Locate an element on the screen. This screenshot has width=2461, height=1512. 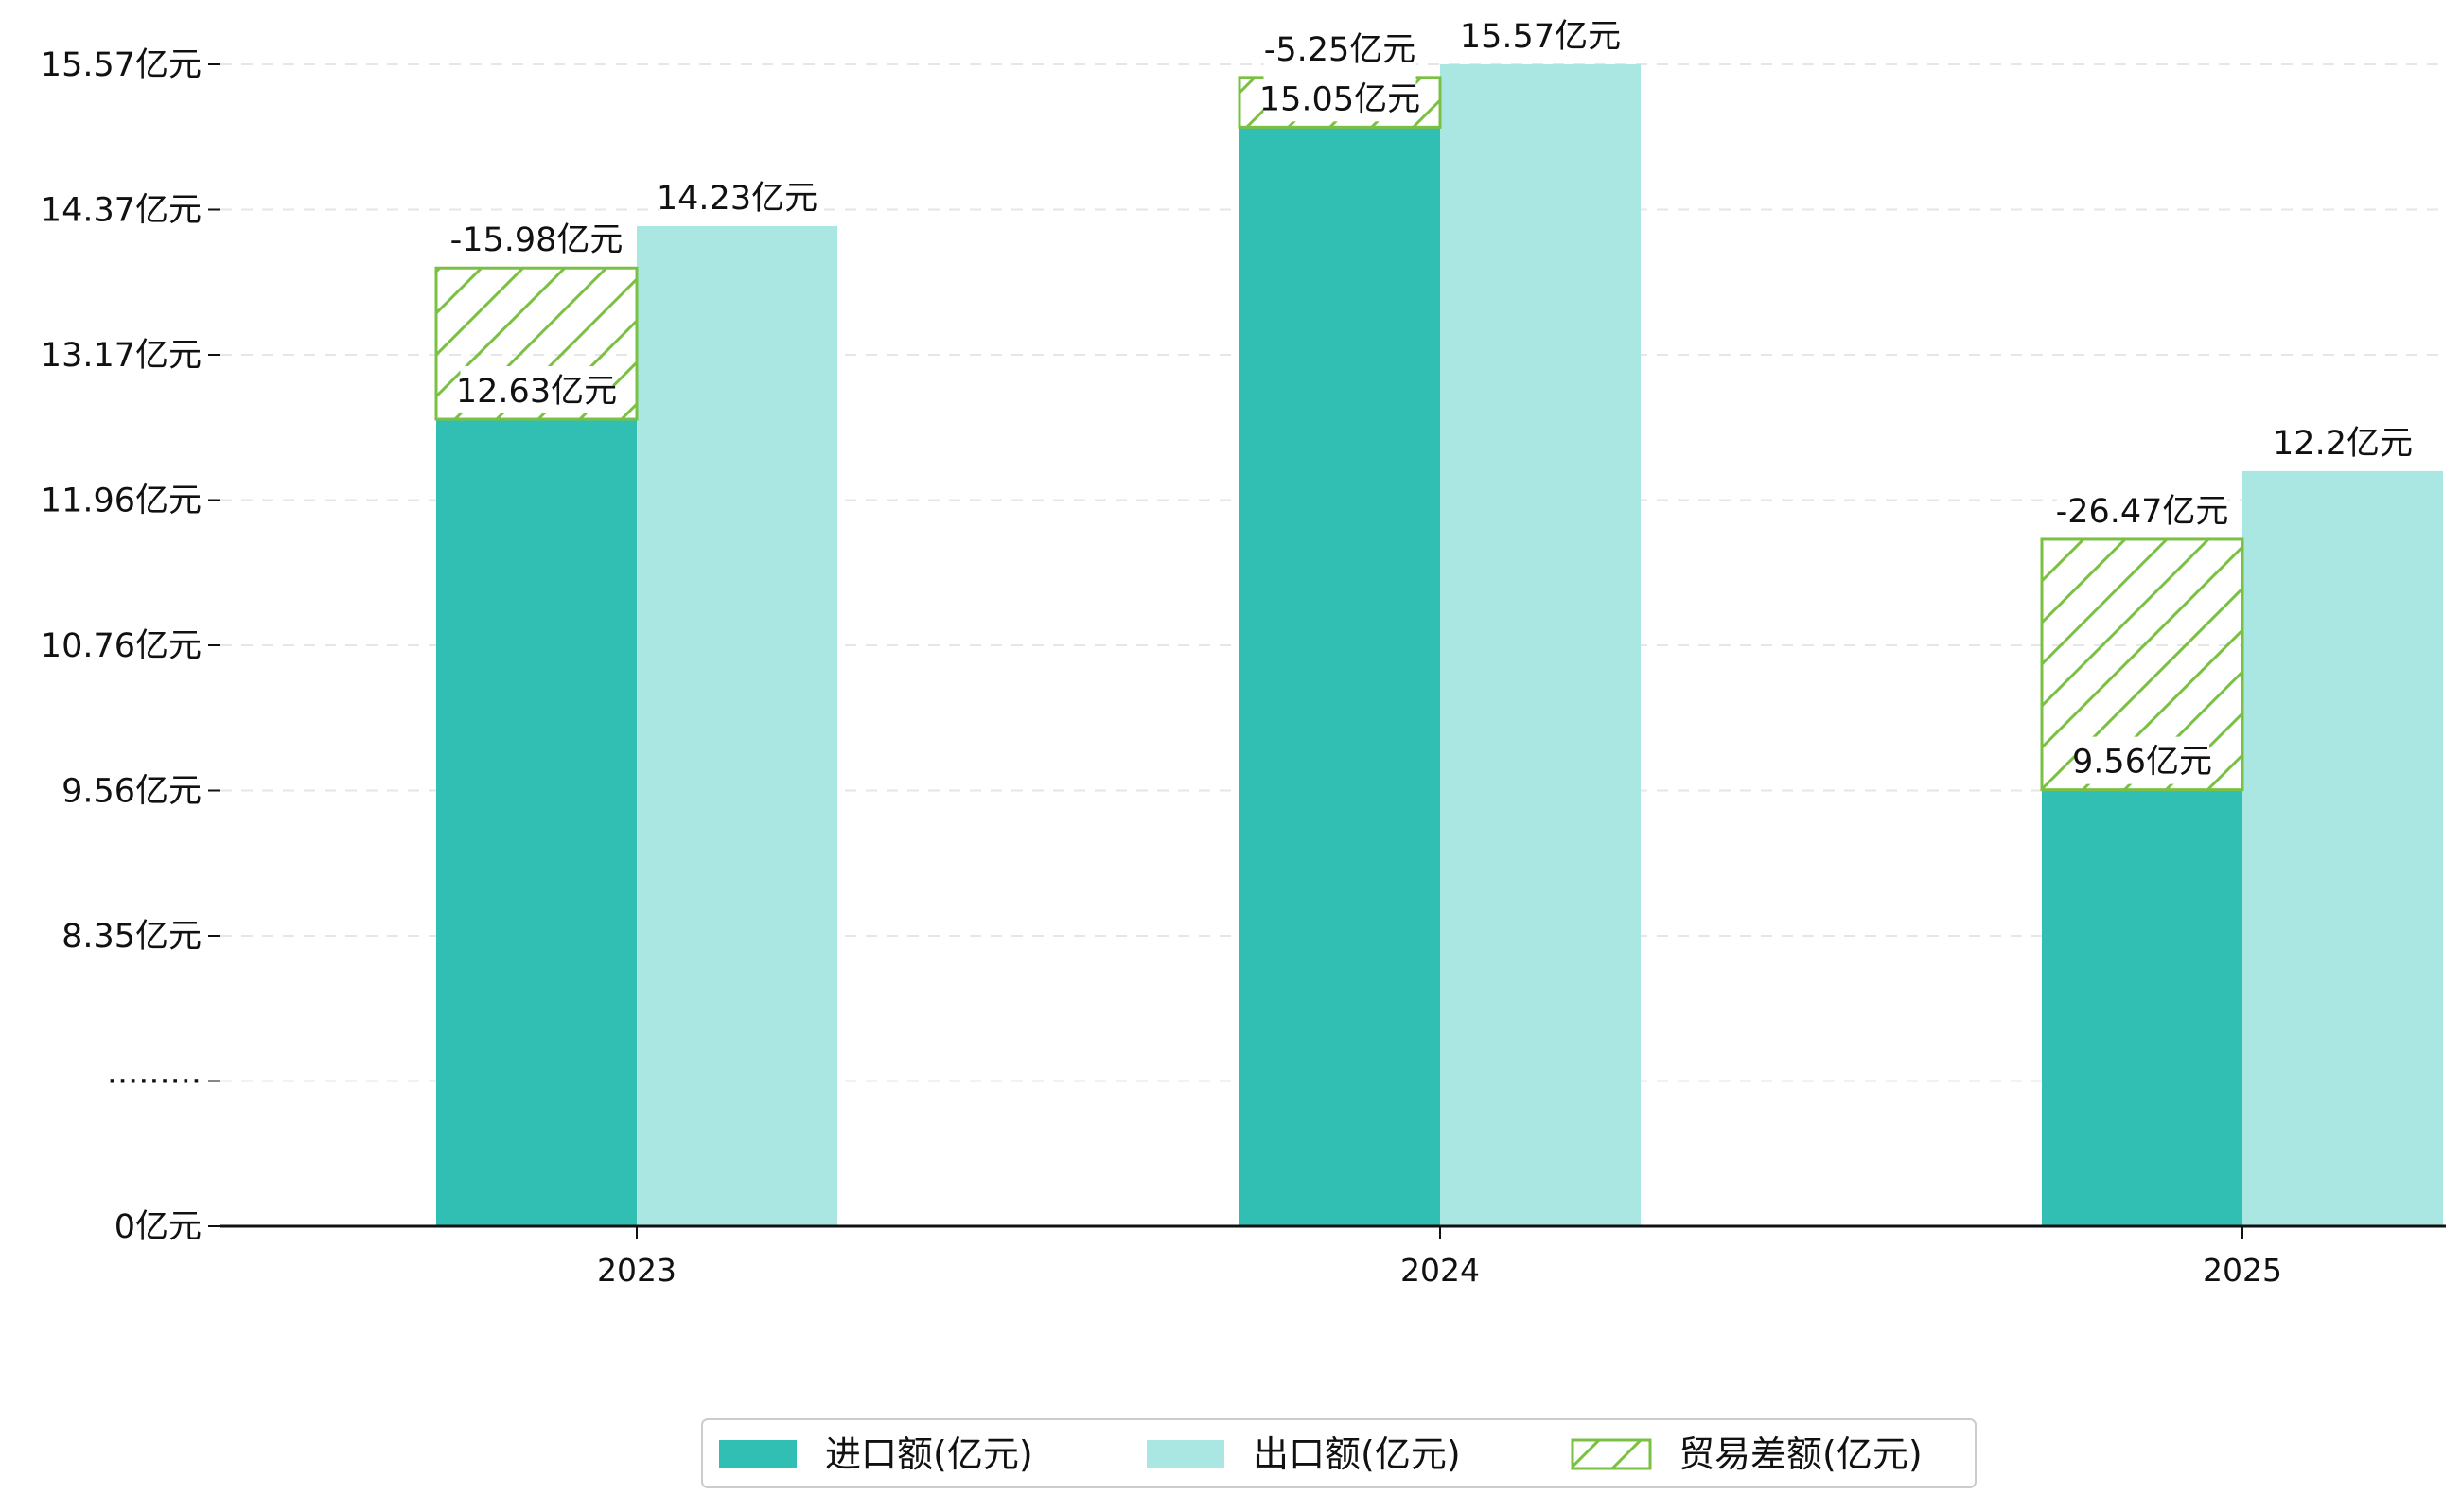
label-import-2024-bg is located at coordinates (1339, 98).